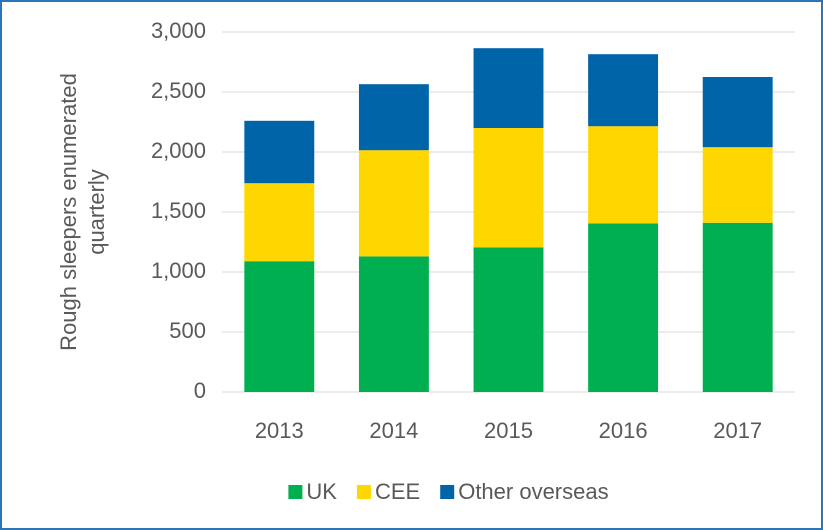 Image resolution: width=823 pixels, height=530 pixels. I want to click on legend-label: UK, so click(321, 491).